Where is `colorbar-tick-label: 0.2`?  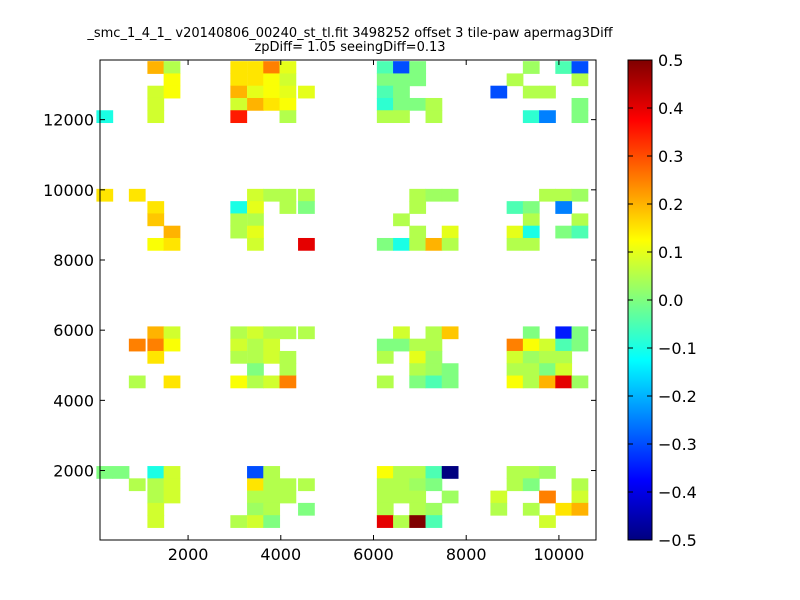
colorbar-tick-label: 0.2 is located at coordinates (670, 204).